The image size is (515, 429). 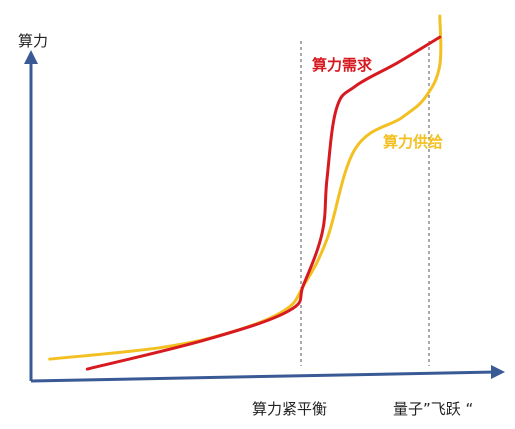 I want to click on series-label-supply: 算力供给, so click(x=413, y=142).